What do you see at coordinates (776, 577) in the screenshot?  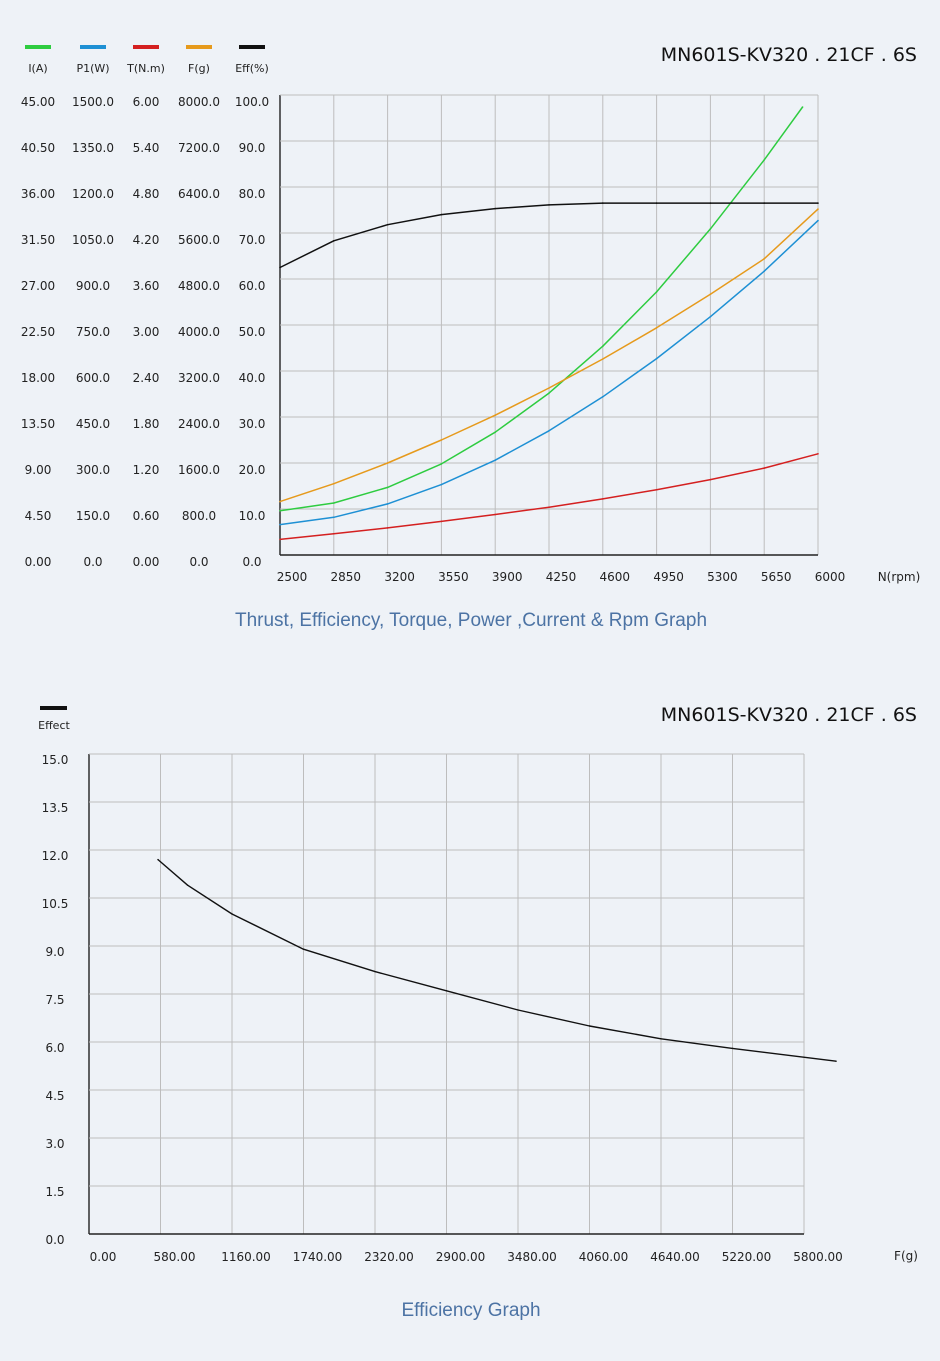 I see `chart1-x-tick-label: 5650` at bounding box center [776, 577].